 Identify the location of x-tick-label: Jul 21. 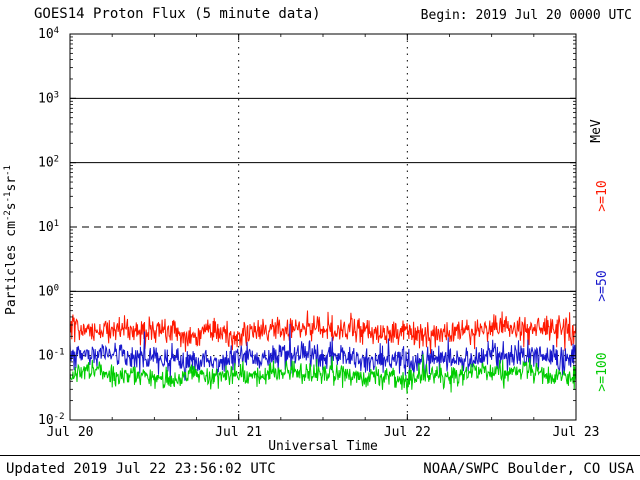
(238, 432).